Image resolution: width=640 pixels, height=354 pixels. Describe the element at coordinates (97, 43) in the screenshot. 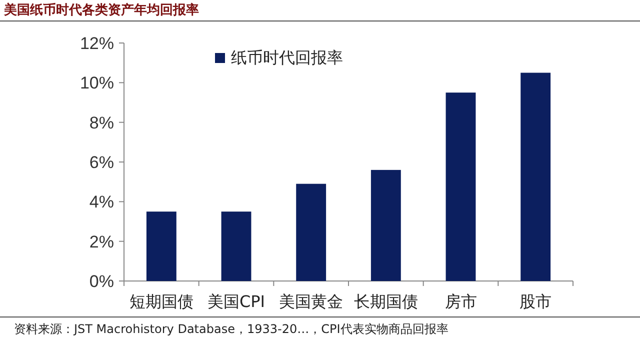

I see `y-tick-label: 12%` at that location.